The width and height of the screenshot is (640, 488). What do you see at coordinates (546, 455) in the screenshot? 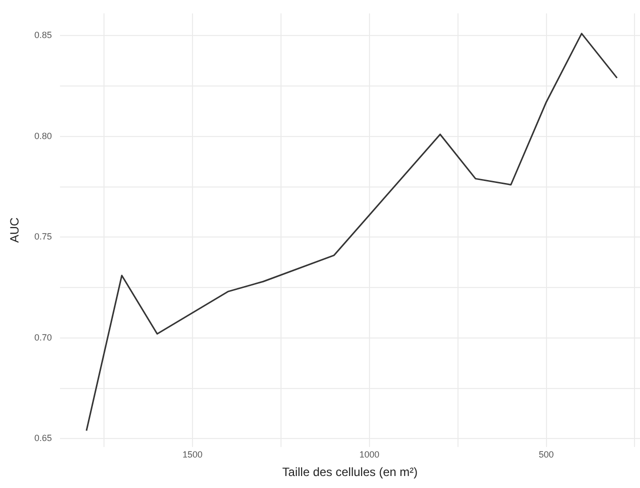
I see `x-tick-label: 500` at bounding box center [546, 455].